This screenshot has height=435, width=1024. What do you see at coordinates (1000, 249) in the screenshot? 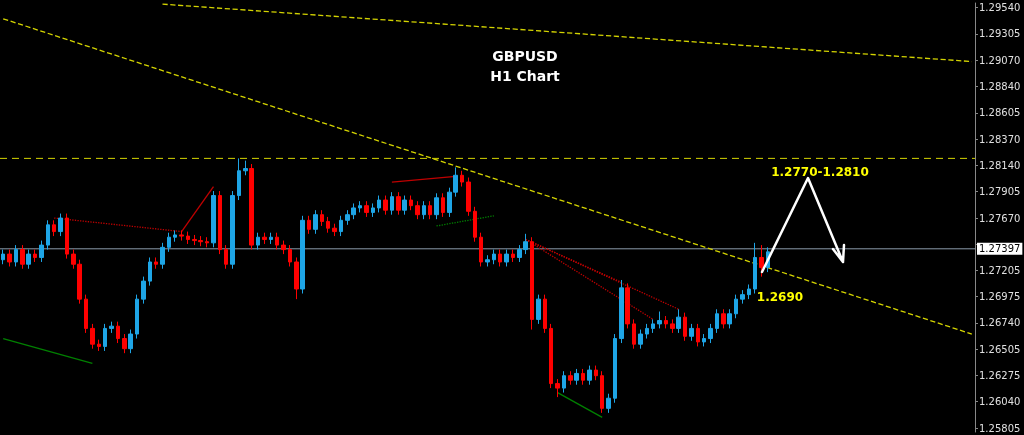
I see `ref-line-label: 1.27397` at bounding box center [1000, 249].